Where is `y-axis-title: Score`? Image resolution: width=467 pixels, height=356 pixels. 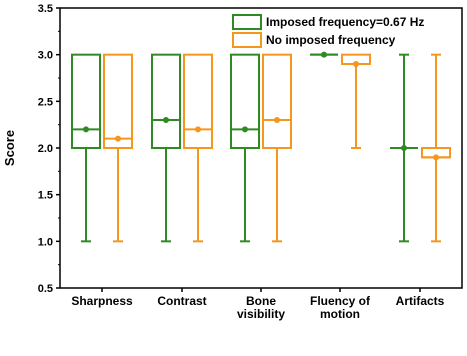 y-axis-title: Score is located at coordinates (9, 148).